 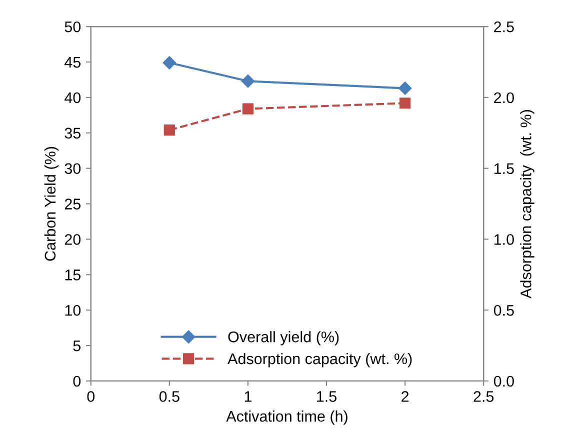 What do you see at coordinates (283, 338) in the screenshot?
I see `legend-label: Overall yield (%)` at bounding box center [283, 338].